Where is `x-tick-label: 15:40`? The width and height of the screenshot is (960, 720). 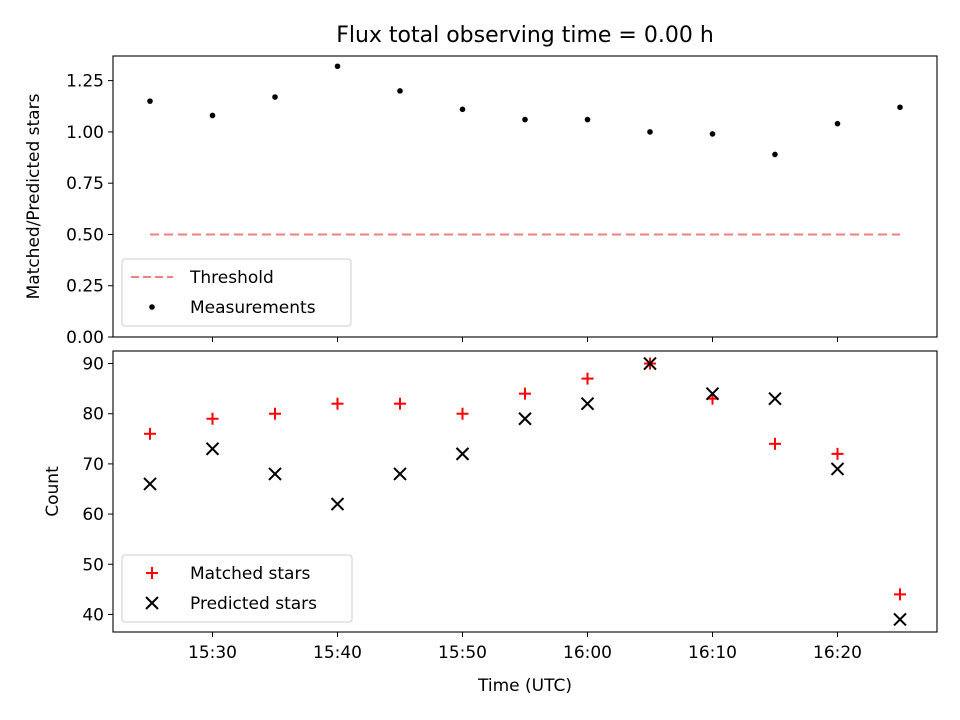
x-tick-label: 15:40 is located at coordinates (337, 653).